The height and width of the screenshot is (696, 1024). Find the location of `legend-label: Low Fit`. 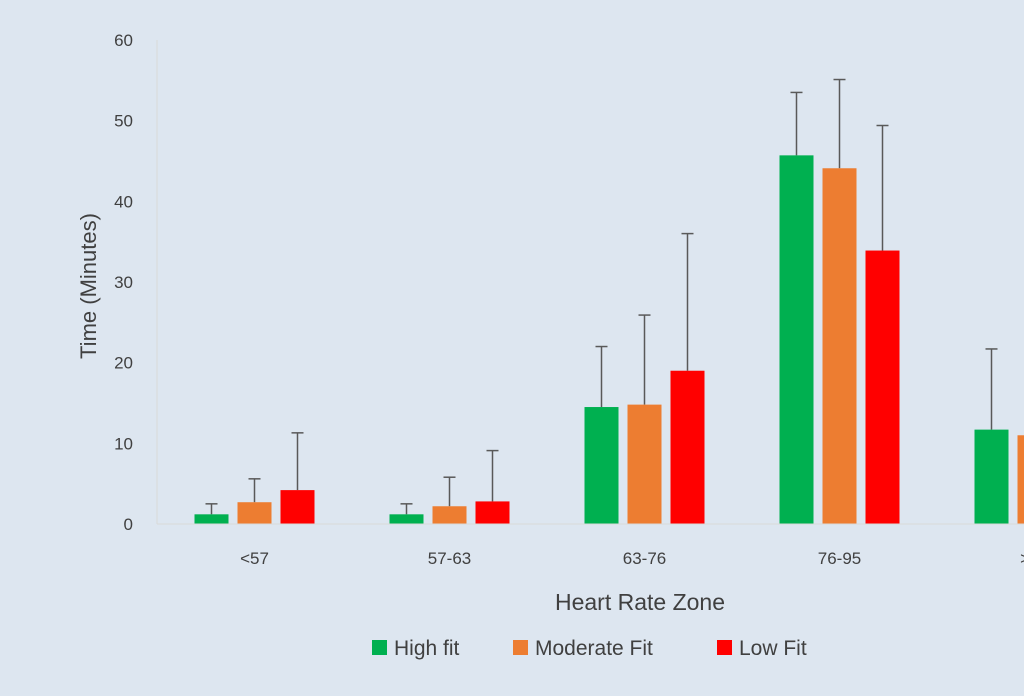

legend-label: Low Fit is located at coordinates (773, 648).